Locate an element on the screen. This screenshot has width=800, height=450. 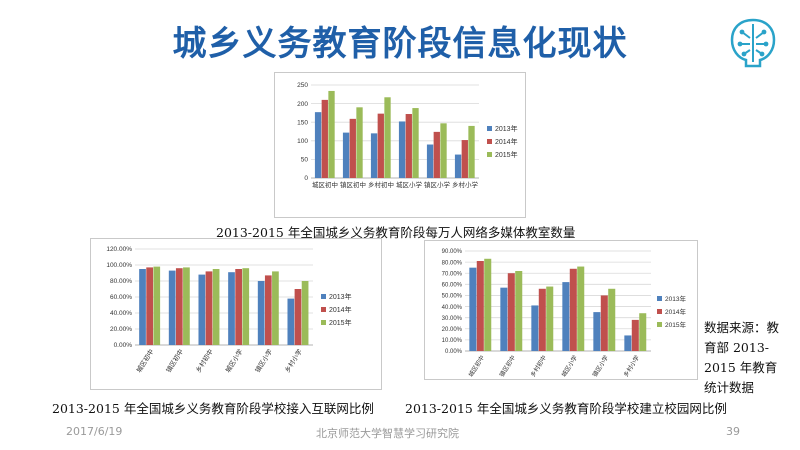
caption-right: 2013-2015 年全国城乡义务教育阶段学校建立校园网比例 is located at coordinates (566, 408).